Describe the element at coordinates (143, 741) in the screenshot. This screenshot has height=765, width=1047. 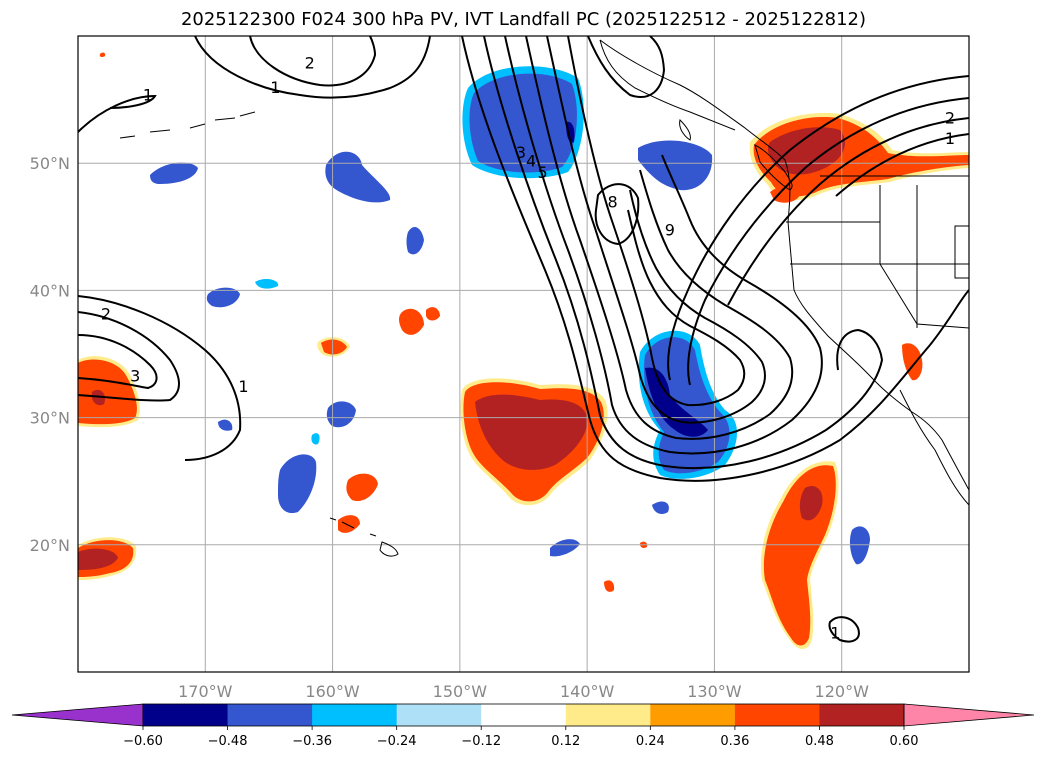
I see `colorbar-label-0: −0.60` at that location.